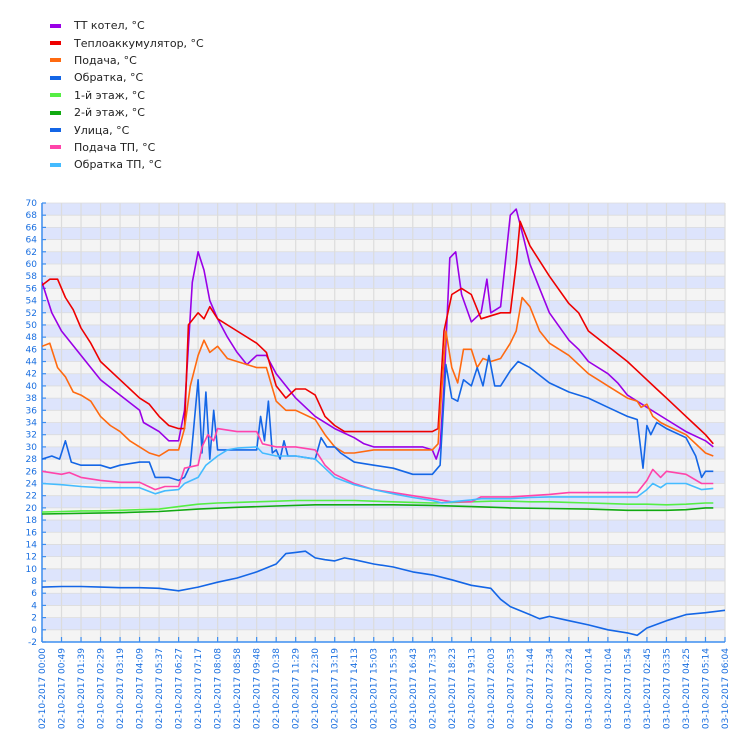 Image resolution: width=750 pixels, height=750 pixels. Describe the element at coordinates (472, 688) in the screenshot. I see `x-tick-label: 02-10-2017 19:13` at that location.